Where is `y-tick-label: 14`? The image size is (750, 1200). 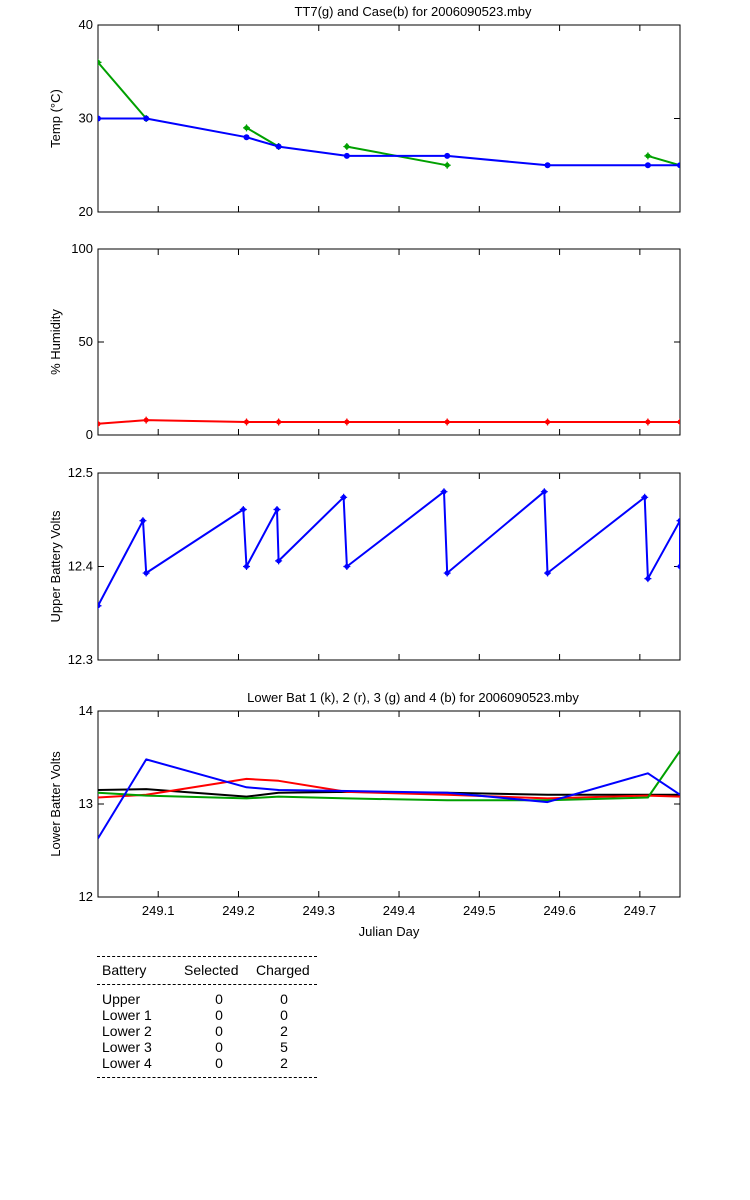
y-tick-label: 14 is located at coordinates (86, 710).